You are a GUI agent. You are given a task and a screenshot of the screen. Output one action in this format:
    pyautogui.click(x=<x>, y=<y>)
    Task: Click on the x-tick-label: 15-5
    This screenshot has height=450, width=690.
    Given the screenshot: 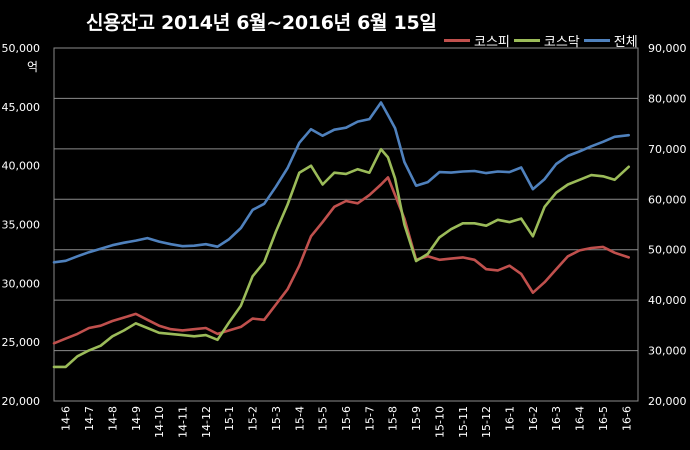 What is the action you would take?
    pyautogui.click(x=323, y=418)
    